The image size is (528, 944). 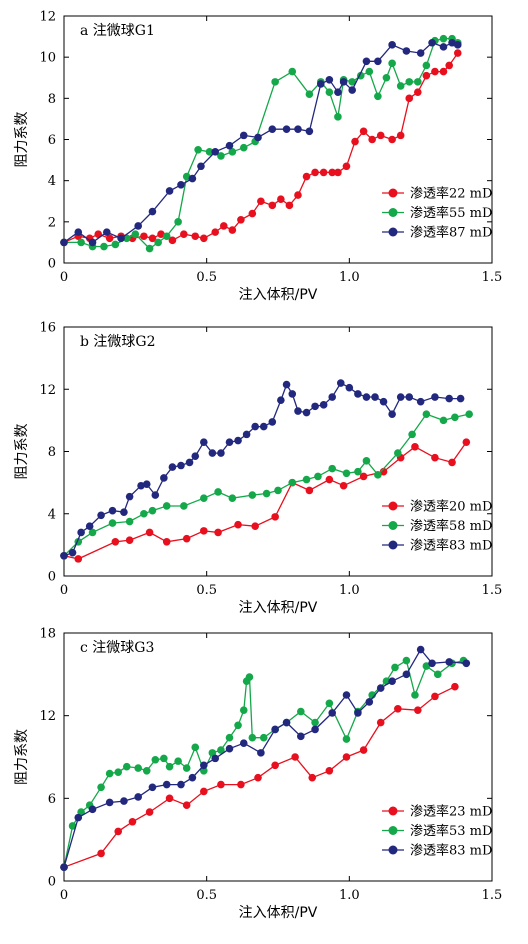 I want to click on legend-label: 渗透率53 mD, so click(x=451, y=831).